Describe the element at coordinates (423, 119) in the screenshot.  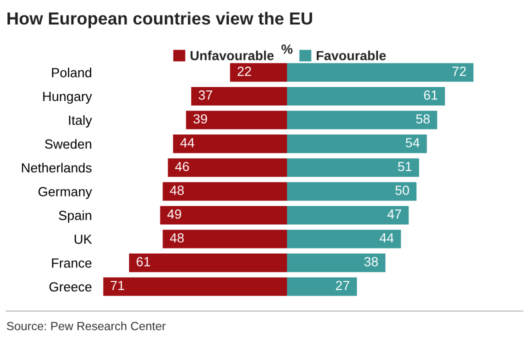
I see `data-label: 58` at that location.